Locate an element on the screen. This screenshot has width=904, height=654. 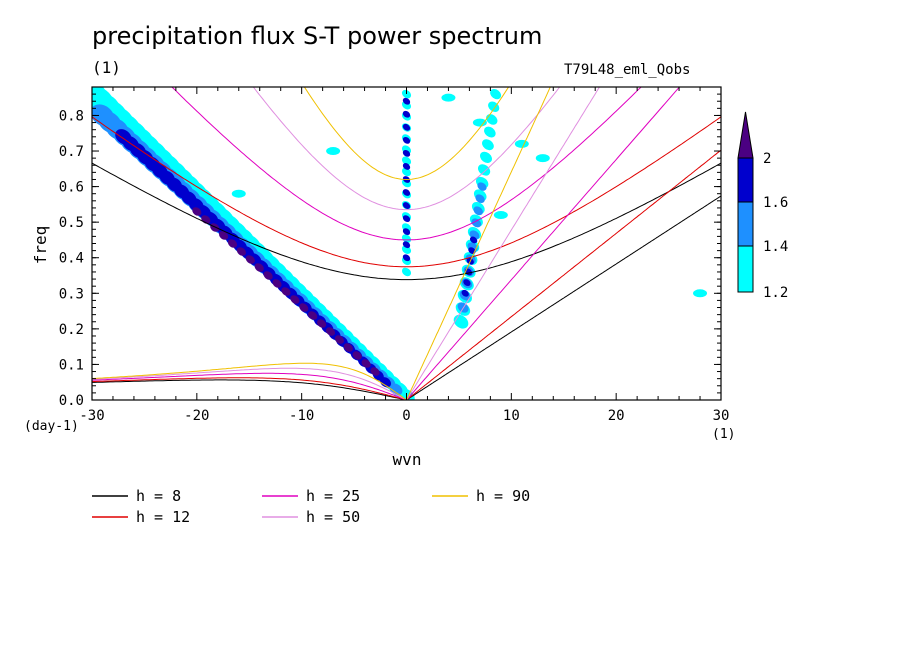
chart-subtitle-left: (1) is located at coordinates (106, 67).